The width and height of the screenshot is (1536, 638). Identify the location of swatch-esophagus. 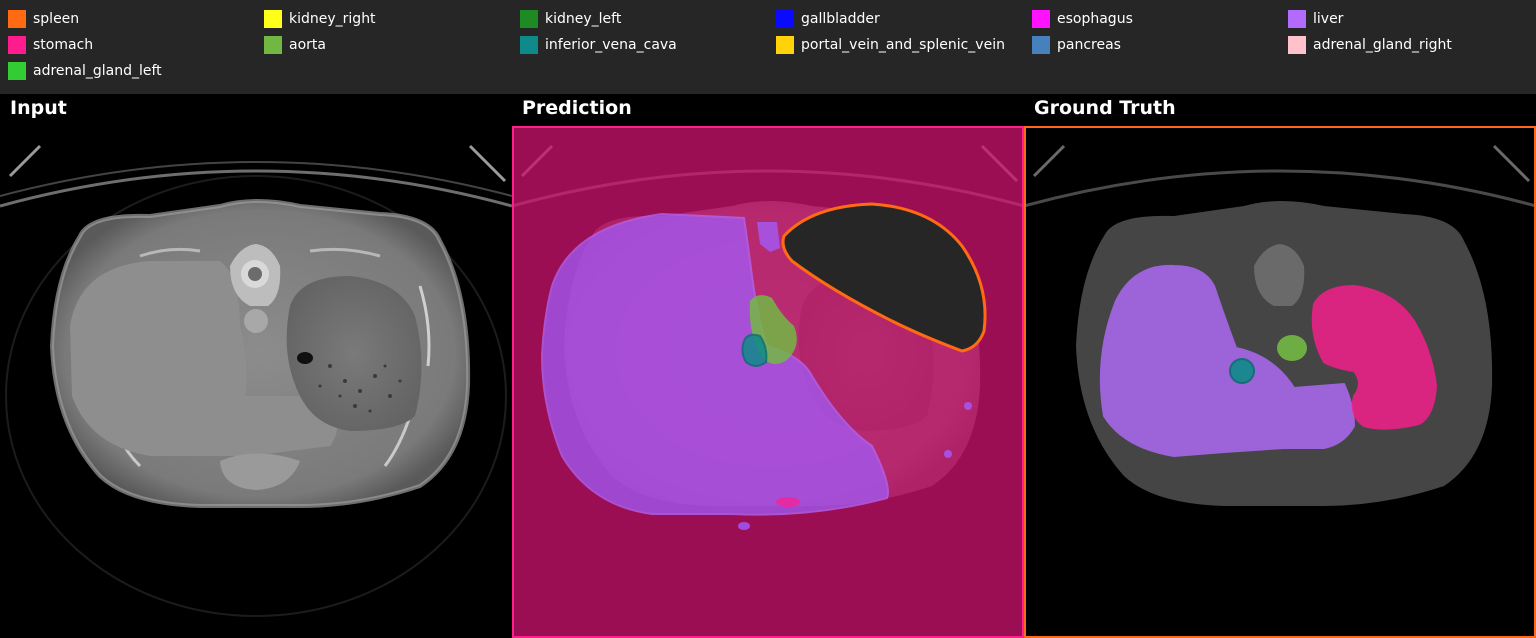
(1041, 19).